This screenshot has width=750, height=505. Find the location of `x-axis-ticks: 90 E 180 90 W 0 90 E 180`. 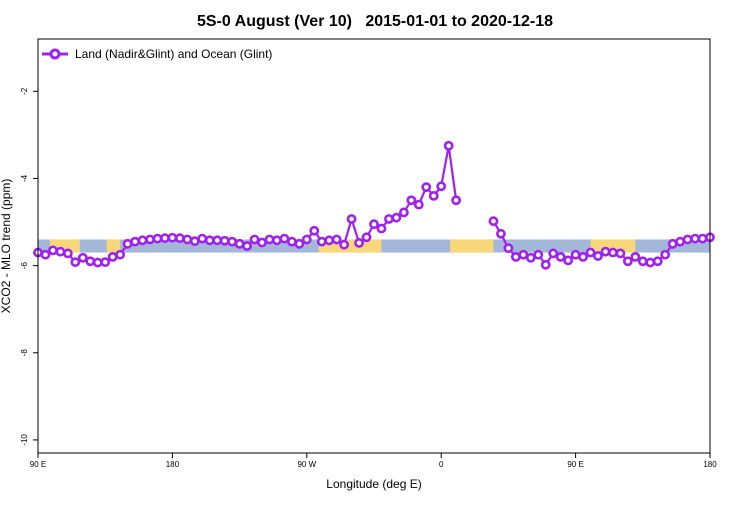

x-axis-ticks: 90 E 180 90 W 0 90 E 180 is located at coordinates (373, 461).